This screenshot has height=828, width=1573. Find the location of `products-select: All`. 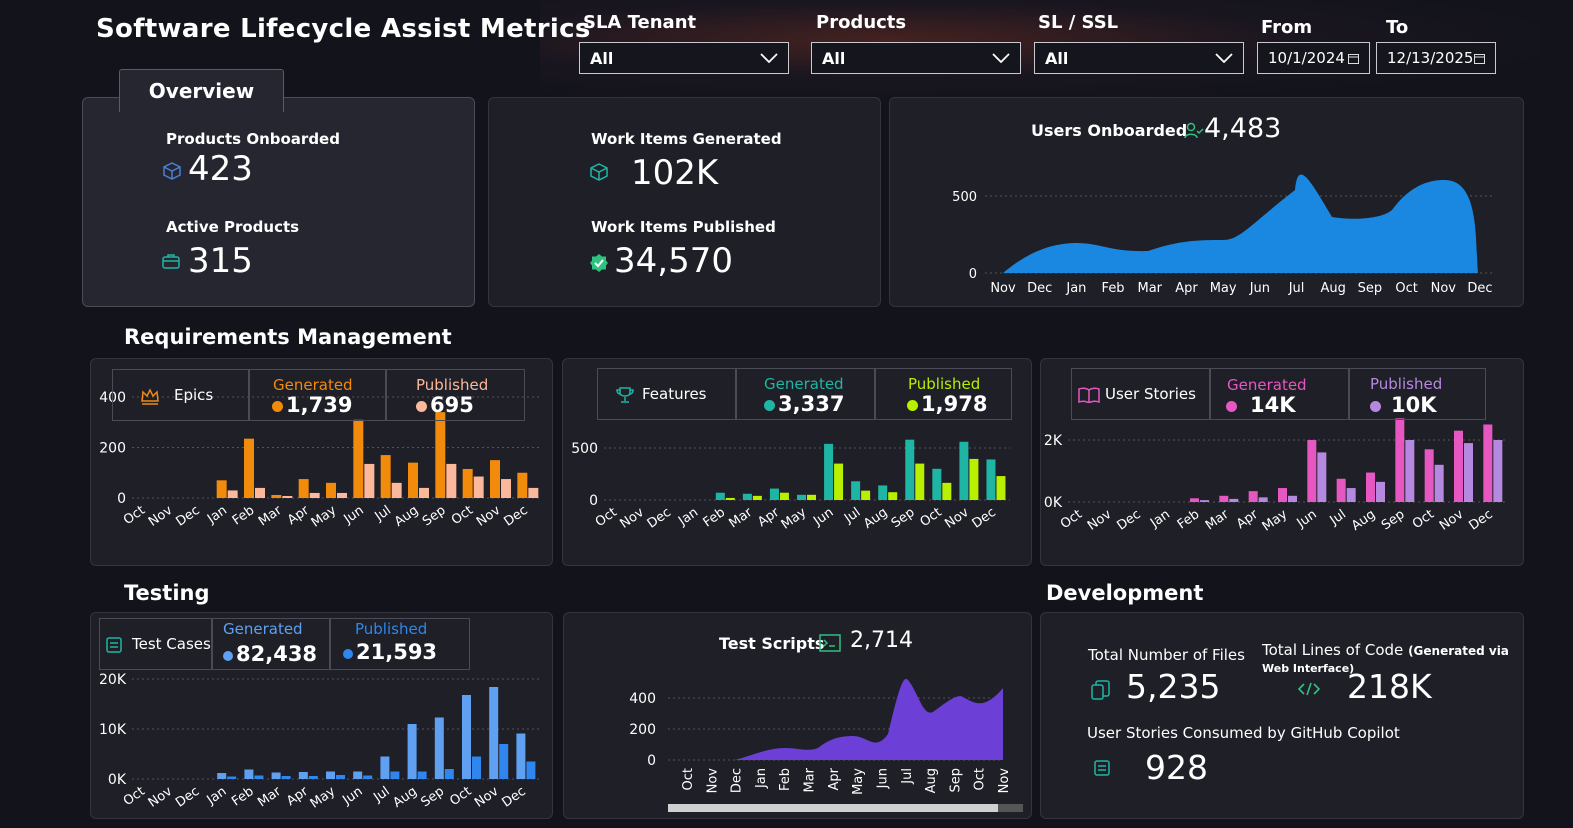

products-select: All is located at coordinates (916, 58).